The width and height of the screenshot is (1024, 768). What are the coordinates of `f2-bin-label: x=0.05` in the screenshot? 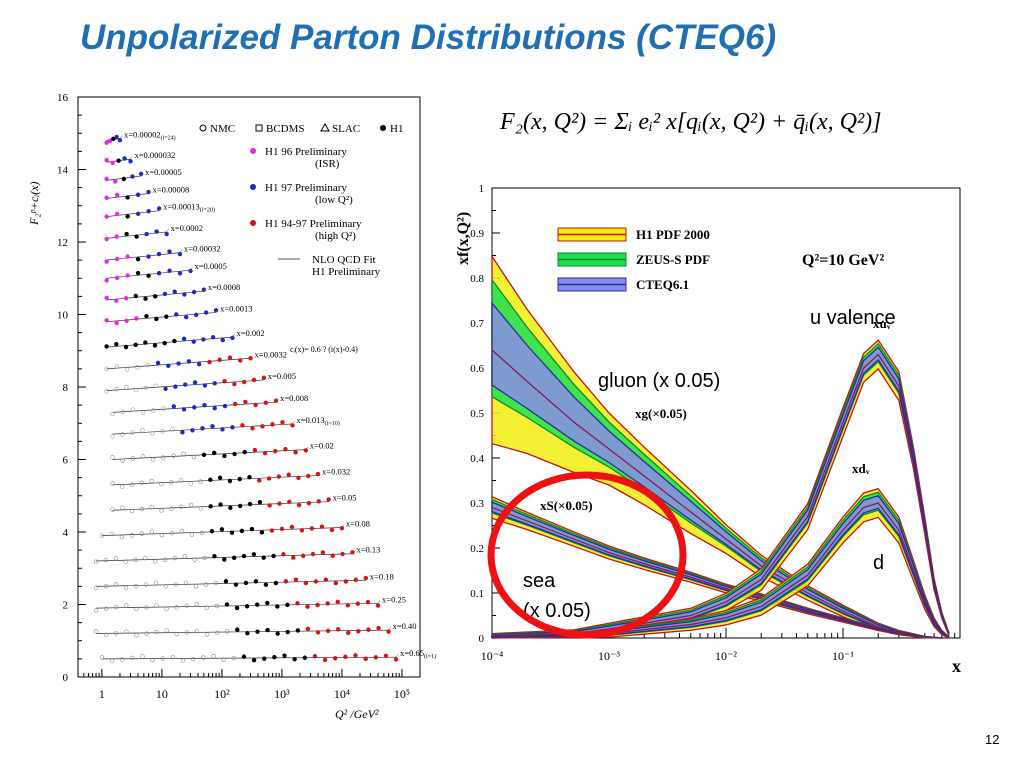 It's located at (345, 498).